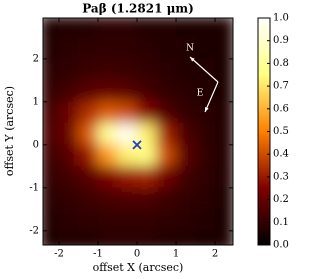  What do you see at coordinates (137, 254) in the screenshot?
I see `x-tick-label: 0` at bounding box center [137, 254].